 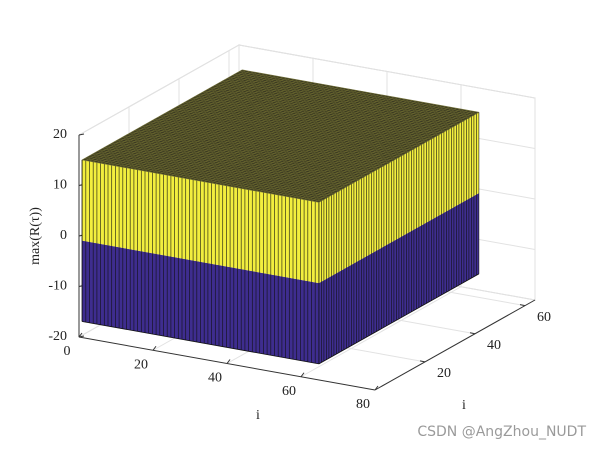 What do you see at coordinates (455, 345) in the screenshot?
I see `y-axis` at bounding box center [455, 345].